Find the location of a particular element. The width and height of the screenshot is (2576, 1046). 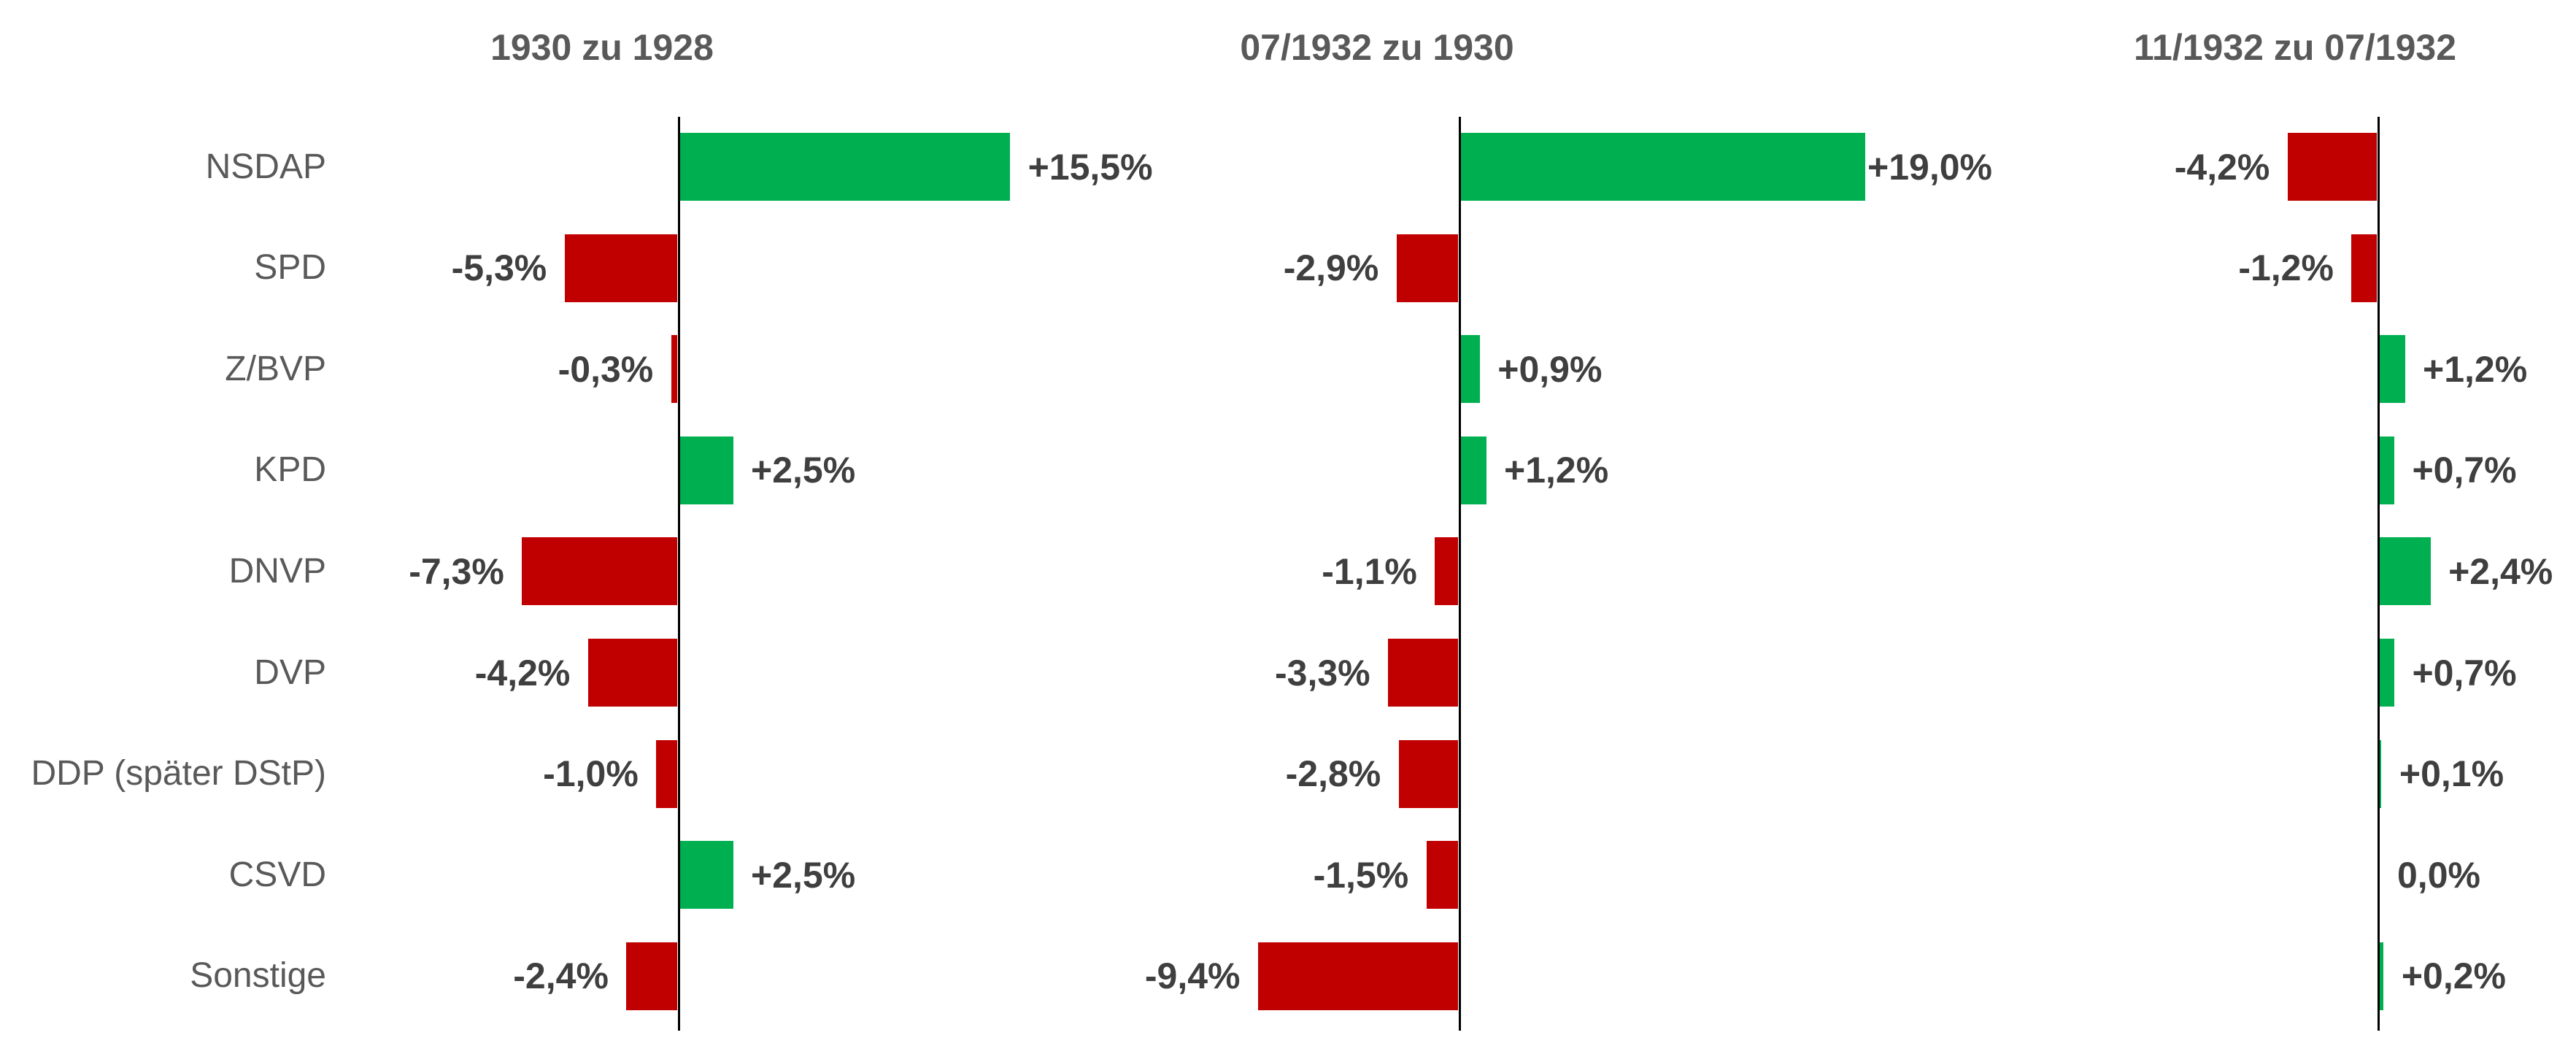

category-label-sonstige: Sonstige is located at coordinates (258, 976).